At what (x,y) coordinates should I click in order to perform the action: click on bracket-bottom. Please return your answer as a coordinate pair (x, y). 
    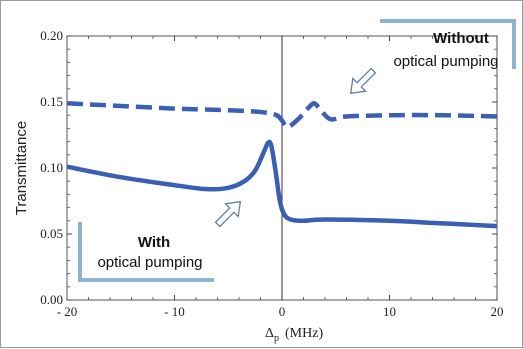
    Looking at the image, I should click on (146, 280).